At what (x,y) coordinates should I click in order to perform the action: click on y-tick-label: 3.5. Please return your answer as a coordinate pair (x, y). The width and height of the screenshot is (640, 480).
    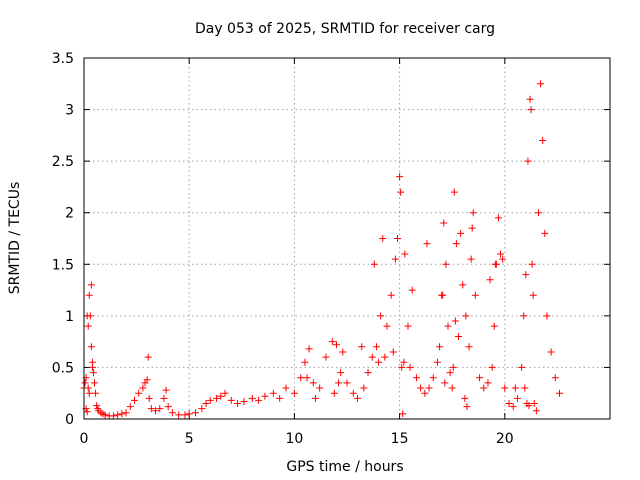
    Looking at the image, I should click on (63, 59).